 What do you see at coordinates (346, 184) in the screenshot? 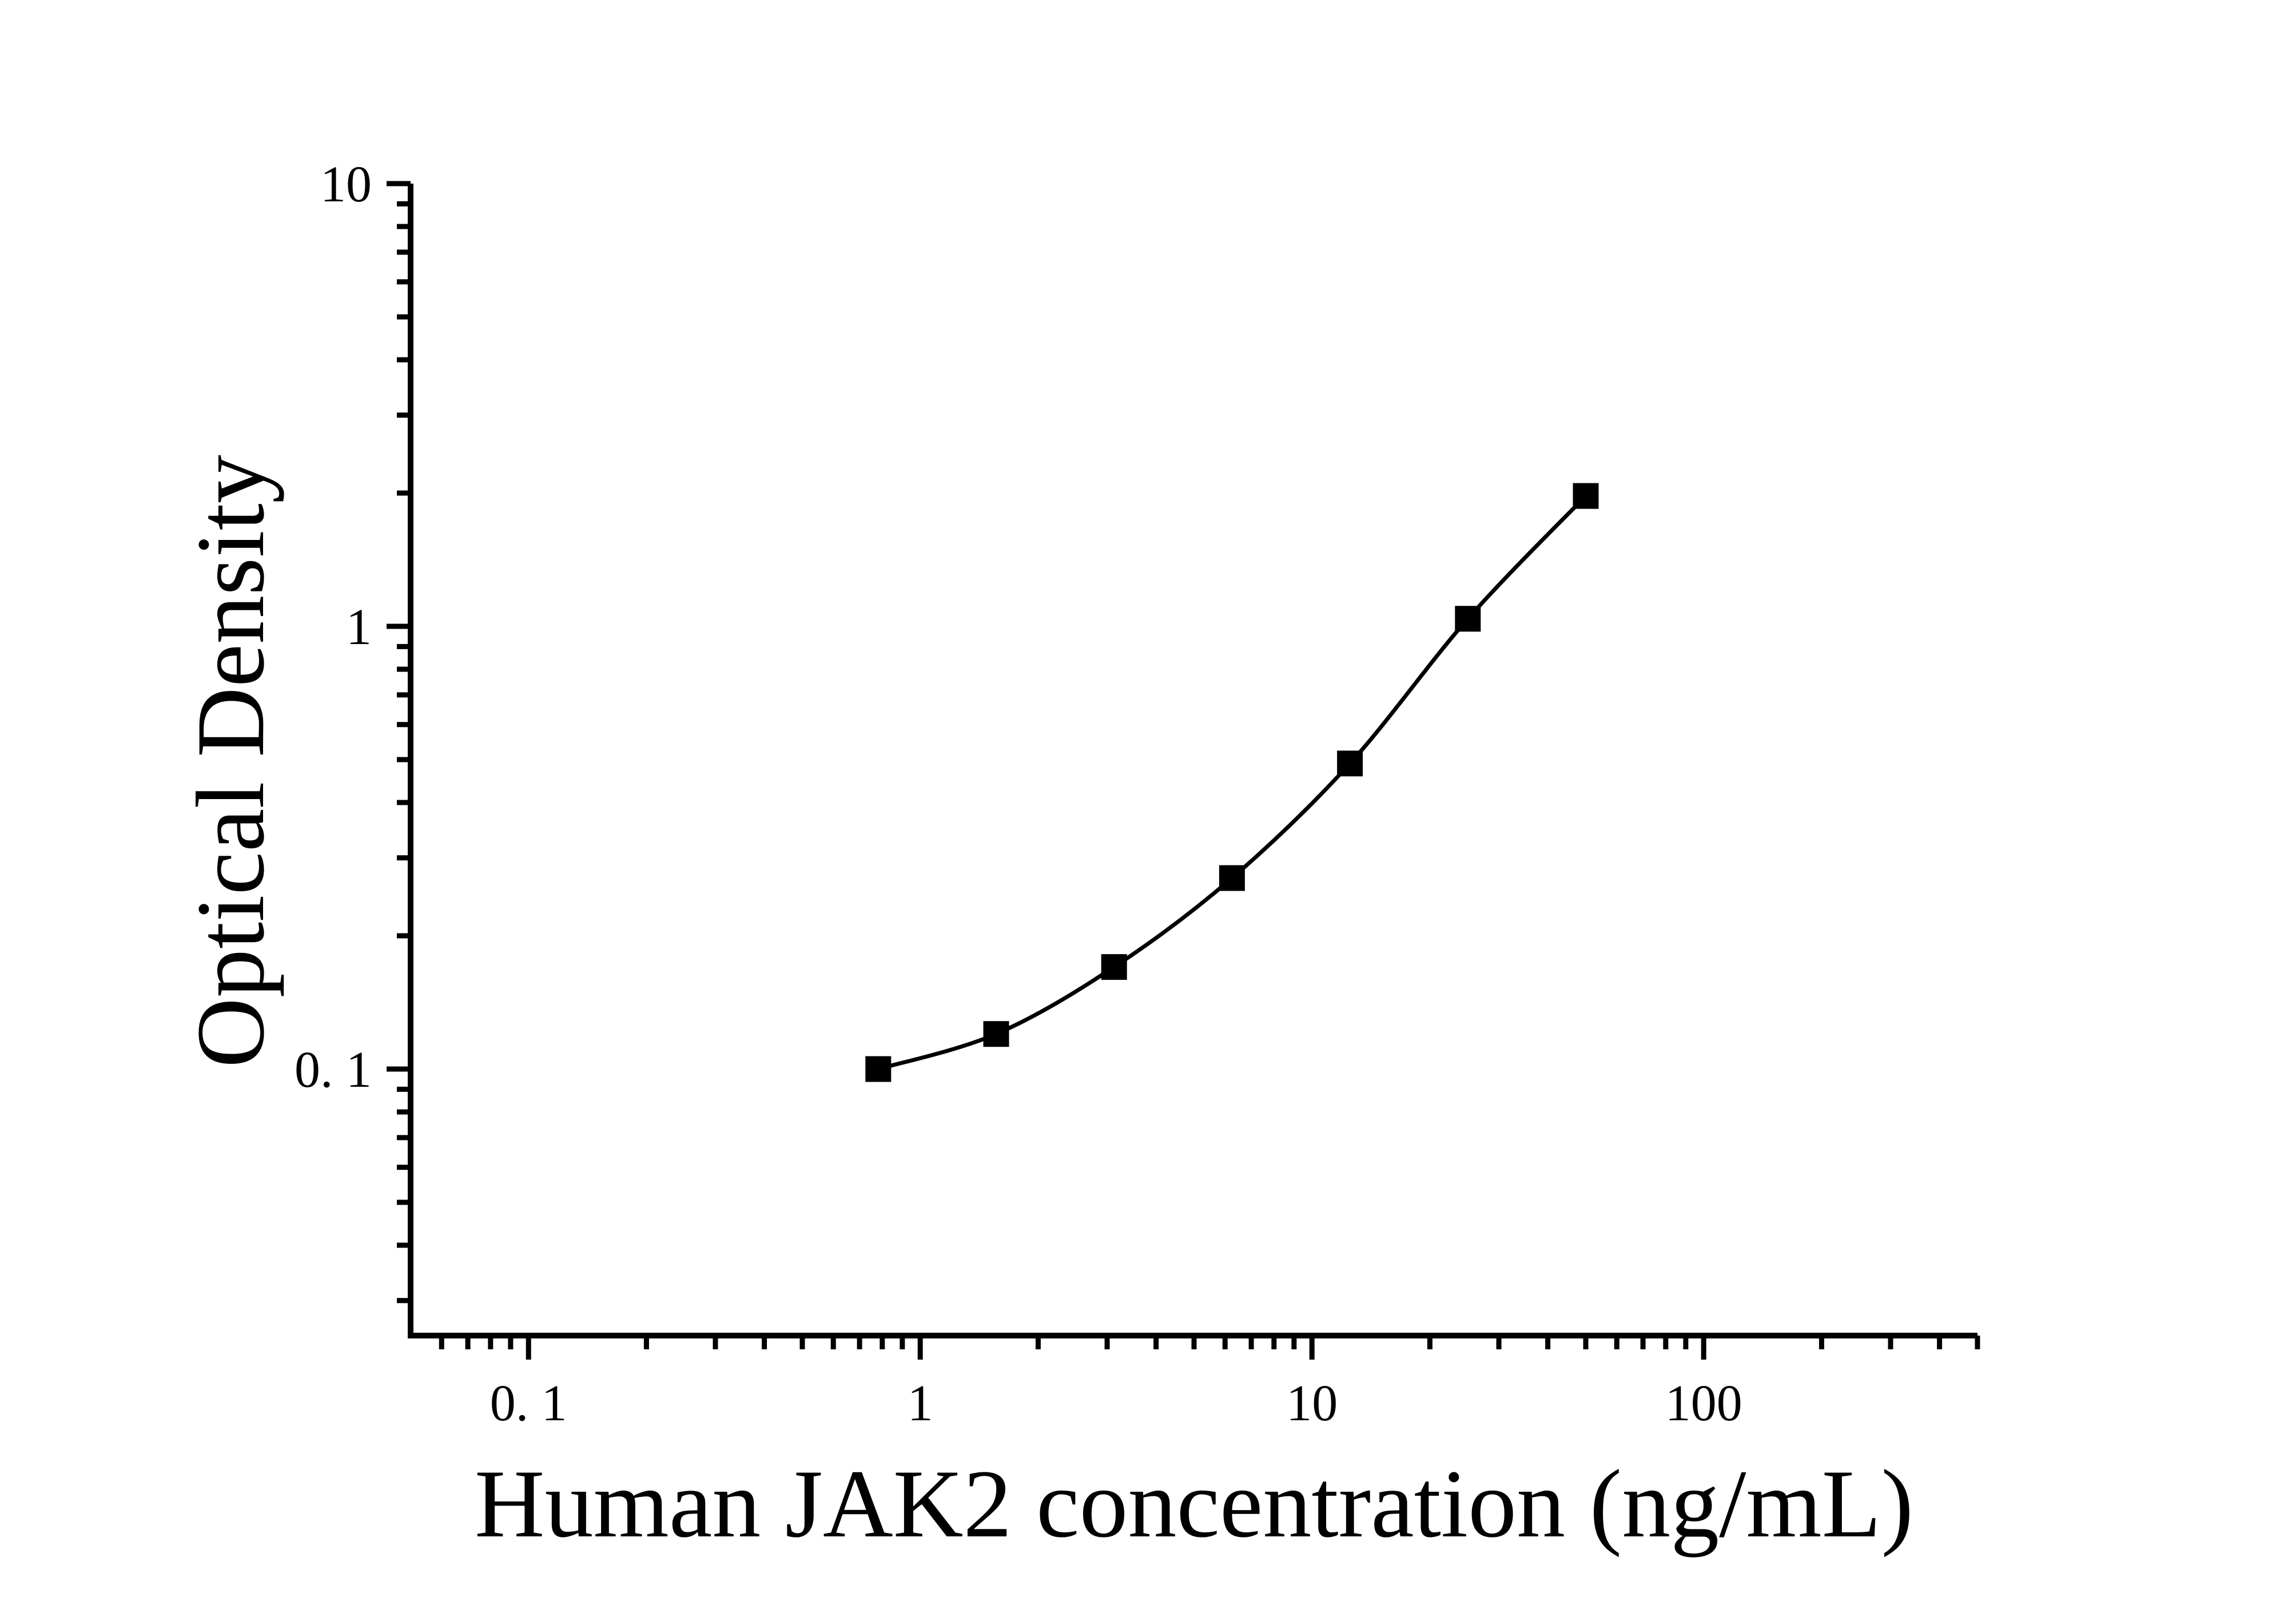
I see `y-axis-tick-label: 10` at bounding box center [346, 184].